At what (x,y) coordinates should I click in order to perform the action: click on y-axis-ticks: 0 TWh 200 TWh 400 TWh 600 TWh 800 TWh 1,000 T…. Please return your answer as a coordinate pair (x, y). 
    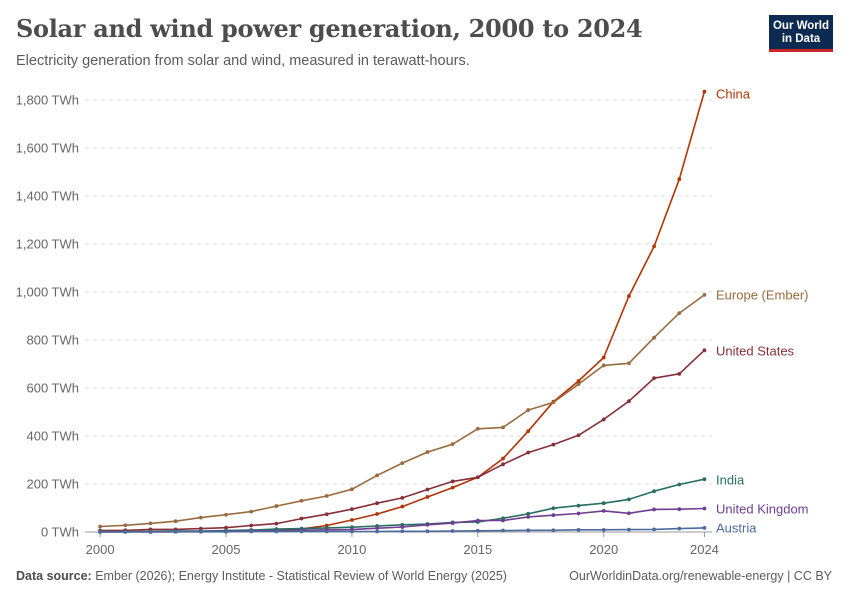
    Looking at the image, I should click on (47, 316).